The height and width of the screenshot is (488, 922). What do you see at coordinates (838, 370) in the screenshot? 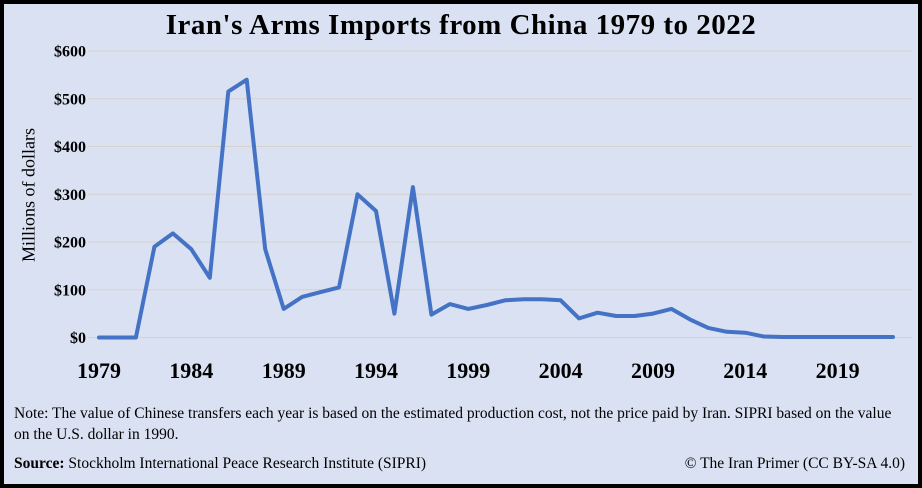
I see `x-tick-label: 2019` at bounding box center [838, 370].